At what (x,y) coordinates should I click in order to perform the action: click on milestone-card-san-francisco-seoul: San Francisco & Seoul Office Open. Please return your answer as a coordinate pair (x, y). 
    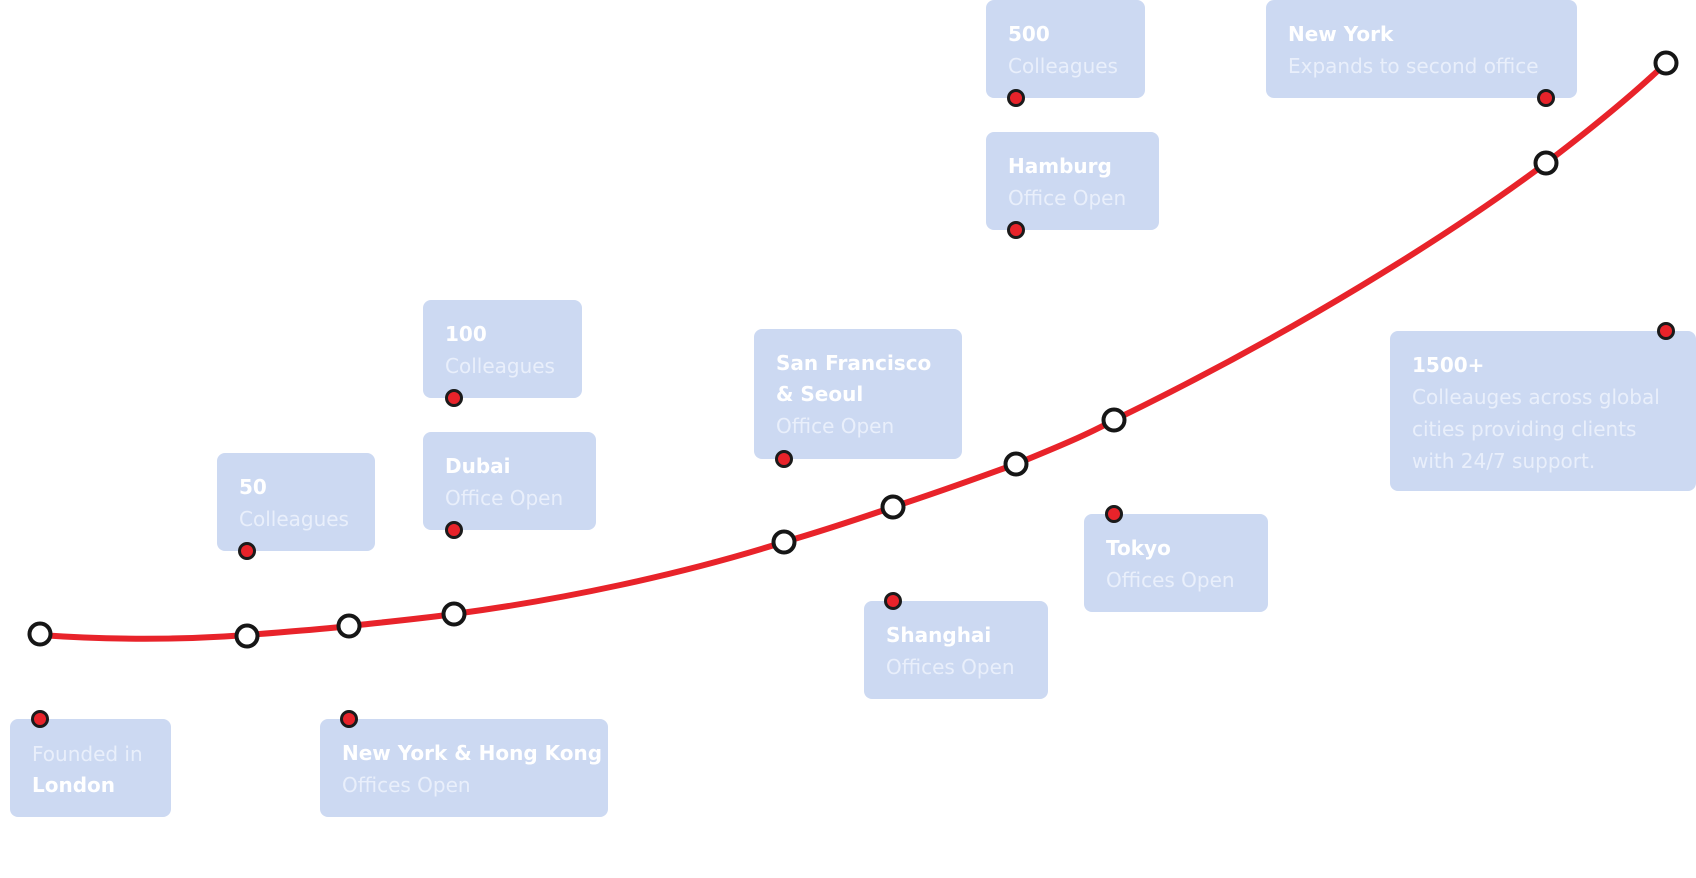
    Looking at the image, I should click on (858, 394).